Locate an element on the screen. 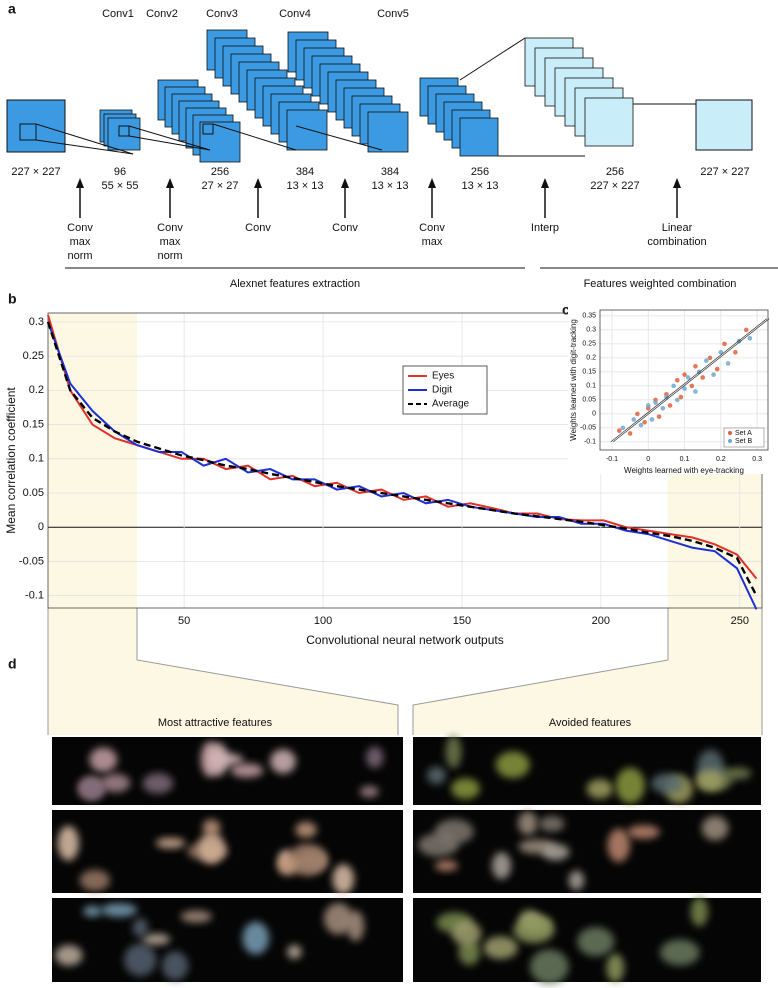 The height and width of the screenshot is (988, 778). connector is located at coordinates (84, 139).